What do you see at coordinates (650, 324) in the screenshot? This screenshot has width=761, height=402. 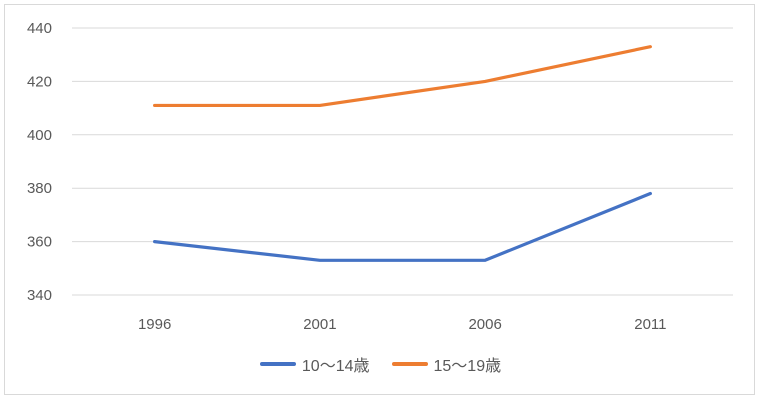 I see `x-tick-label: 2011` at bounding box center [650, 324].